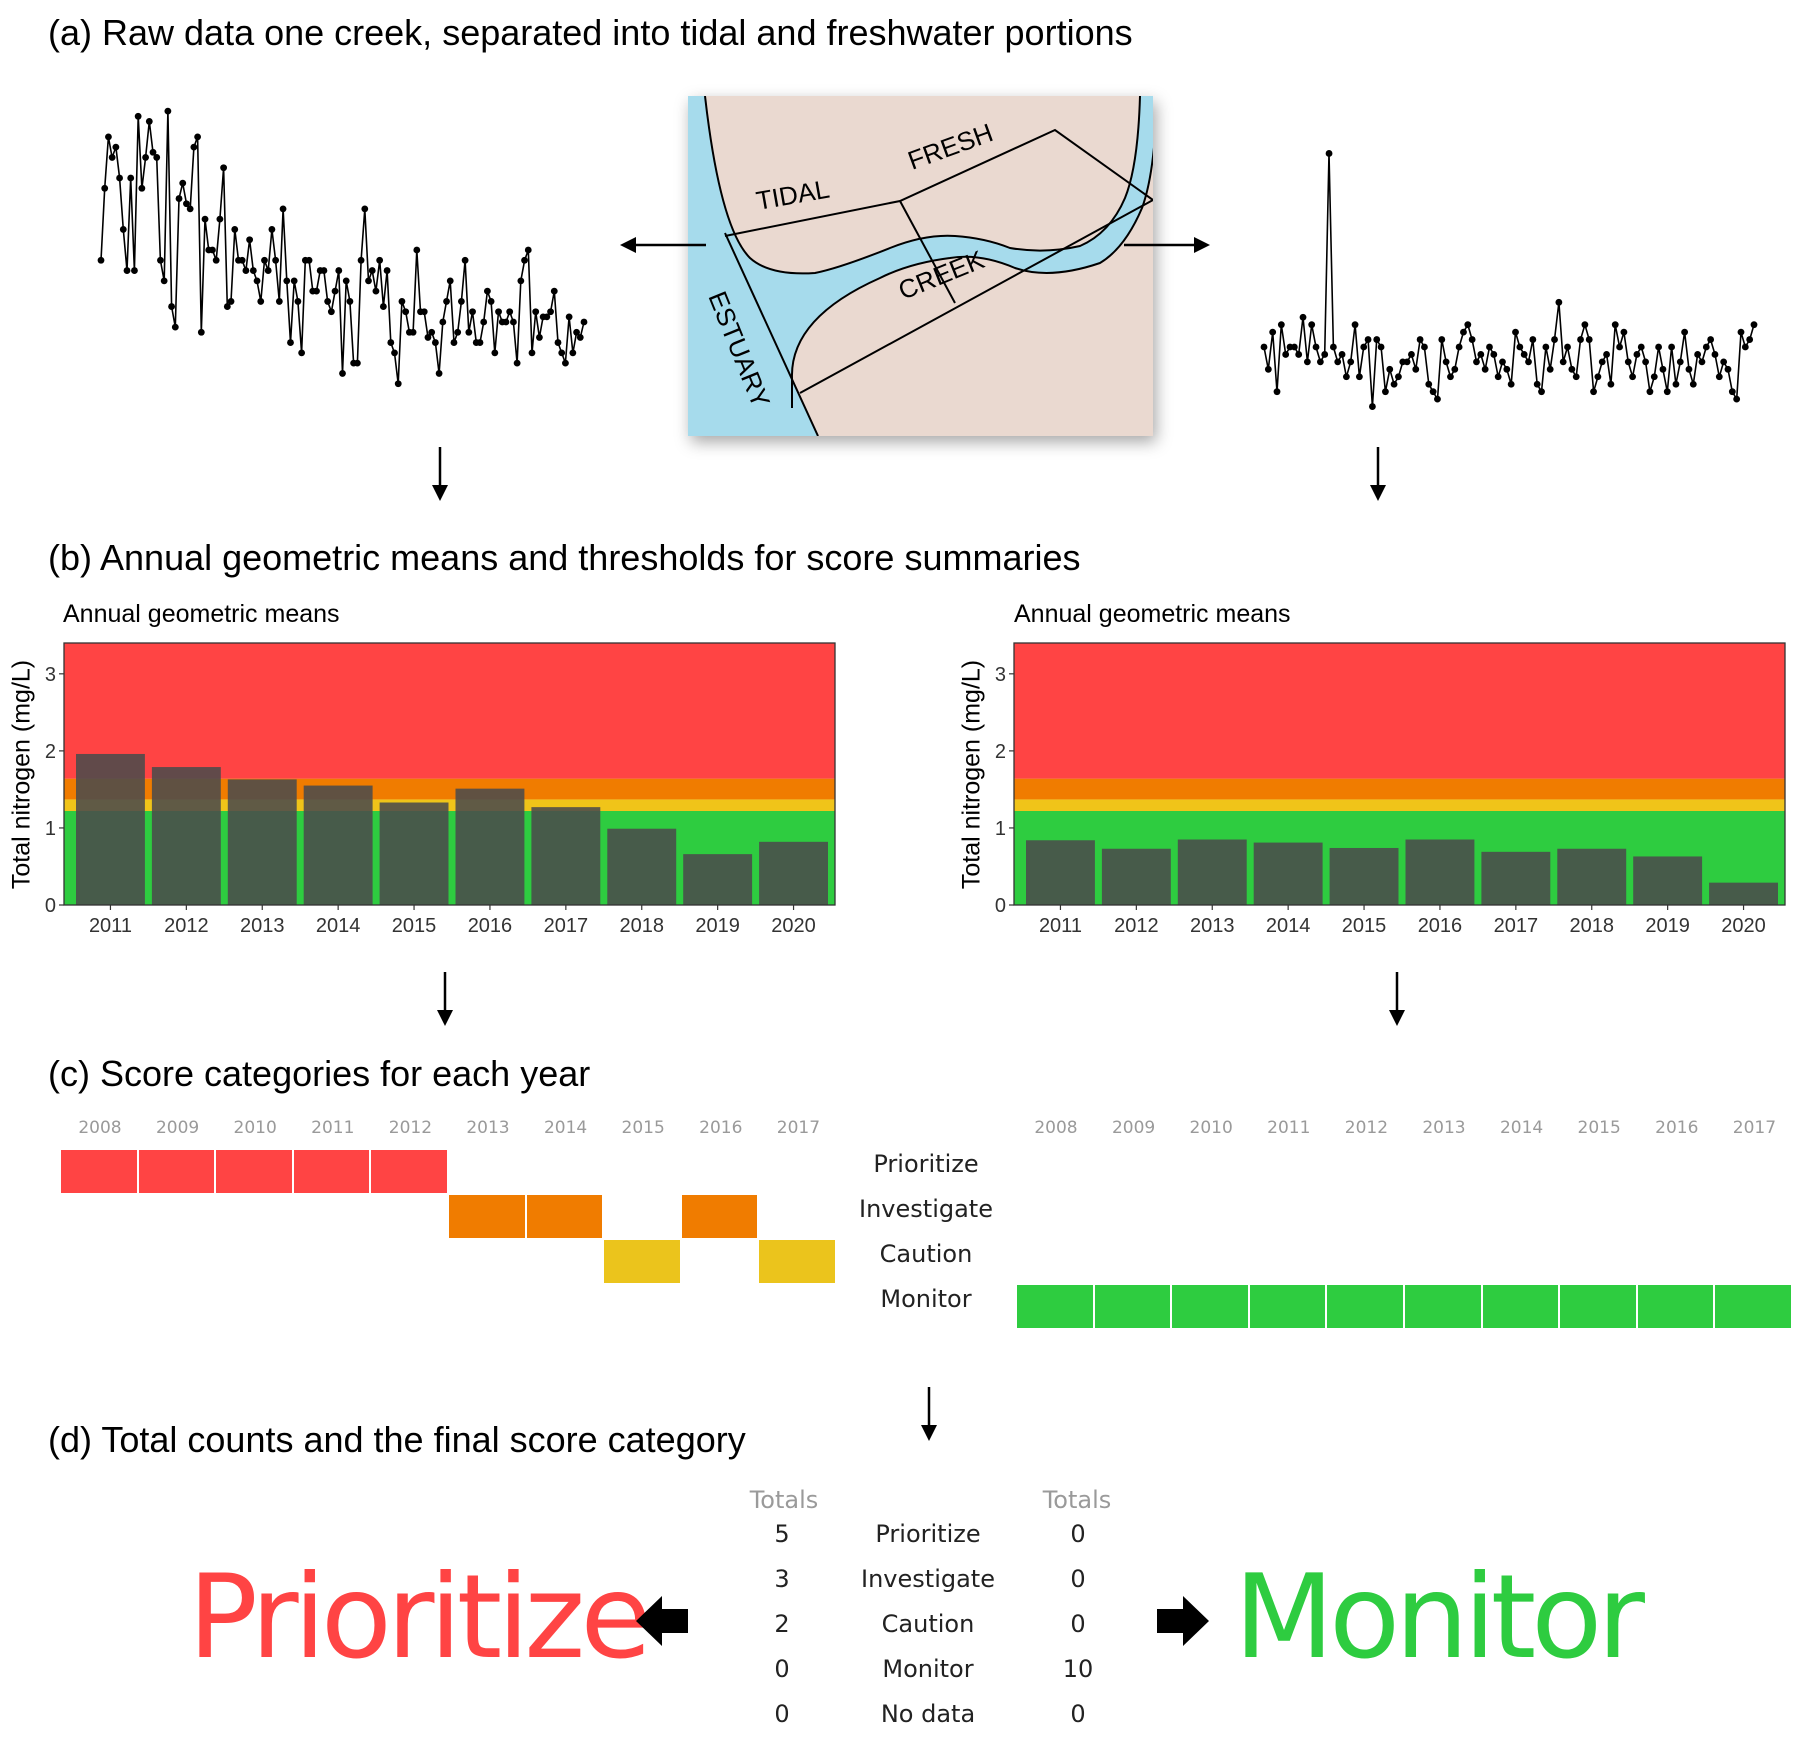  I want to click on score-grid-right: 2008 2009 2010 2011 2012 2013 2014 2015 2016 2017, so click(1405, 1228).